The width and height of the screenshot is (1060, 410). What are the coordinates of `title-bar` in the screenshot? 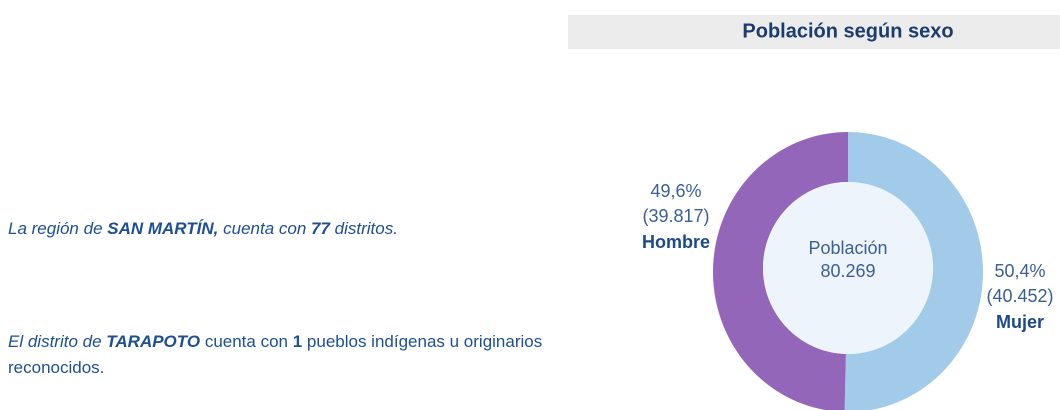 It's located at (814, 32).